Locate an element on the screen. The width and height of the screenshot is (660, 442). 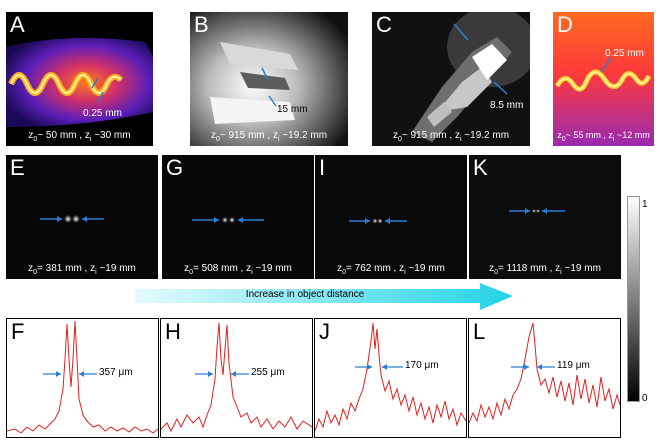
caption-d: z0~ 55 mm , zi ~12 mm is located at coordinates (603, 136).